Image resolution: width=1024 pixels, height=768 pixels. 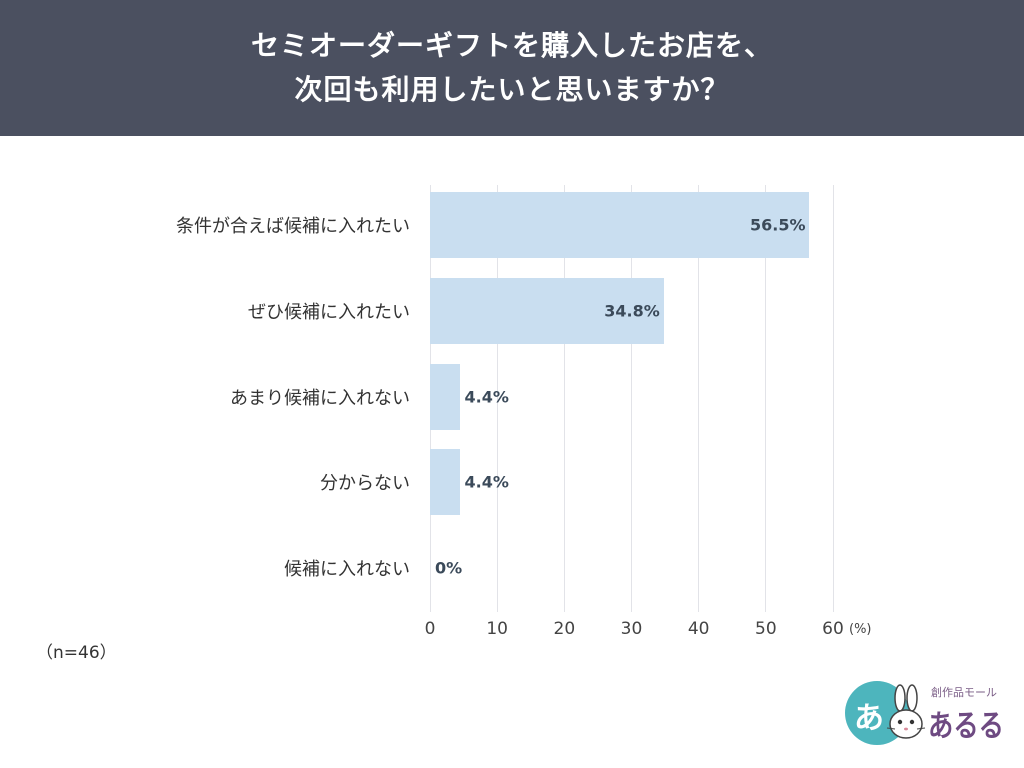 I want to click on logo-brand-name-text: あるる, so click(x=966, y=726).